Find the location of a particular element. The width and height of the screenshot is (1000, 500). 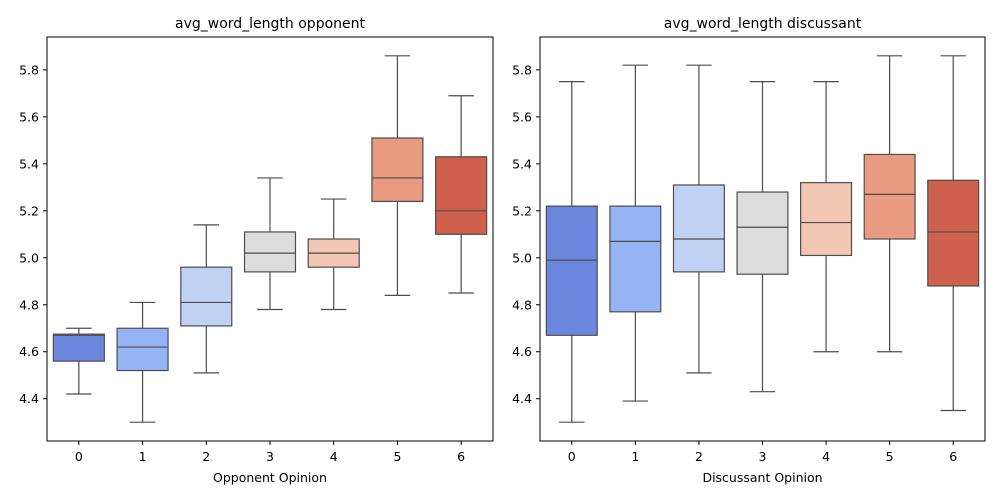

chart-title: avg_word_length opponent is located at coordinates (270, 24).